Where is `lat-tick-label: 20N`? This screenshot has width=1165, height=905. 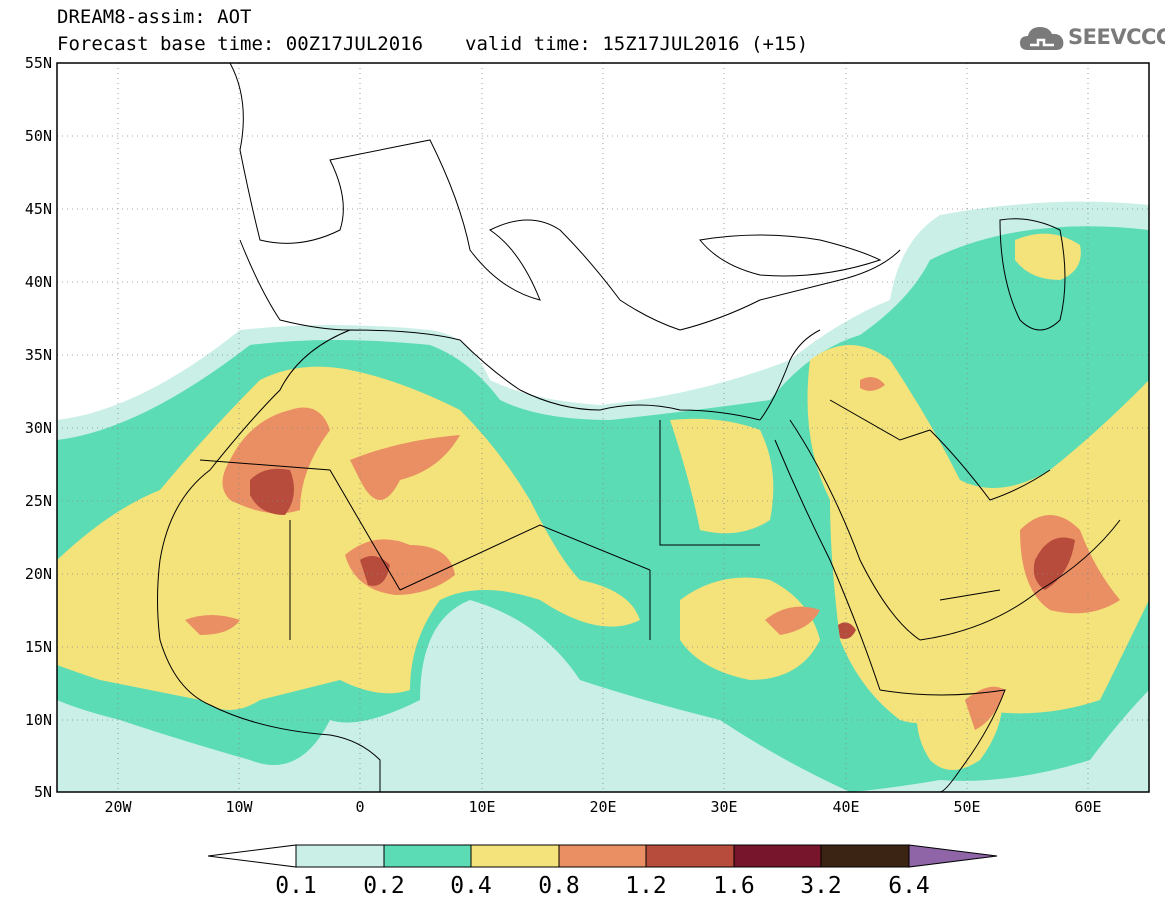 lat-tick-label: 20N is located at coordinates (38, 574).